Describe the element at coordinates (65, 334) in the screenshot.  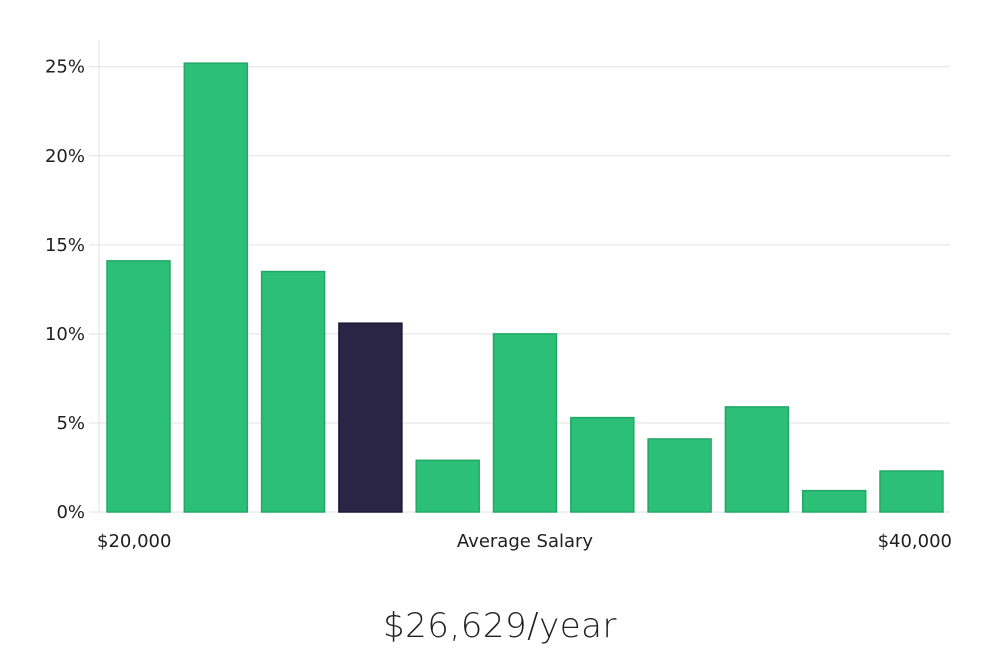
I see `y-tick-label: 10%` at that location.